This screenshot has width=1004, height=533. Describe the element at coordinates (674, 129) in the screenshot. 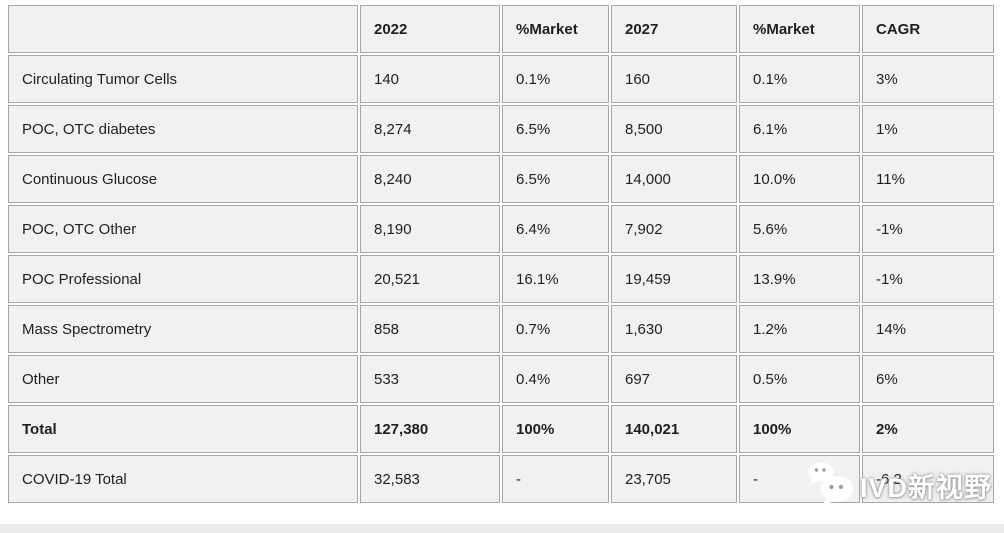

I see `value-cell: 8,500` at that location.